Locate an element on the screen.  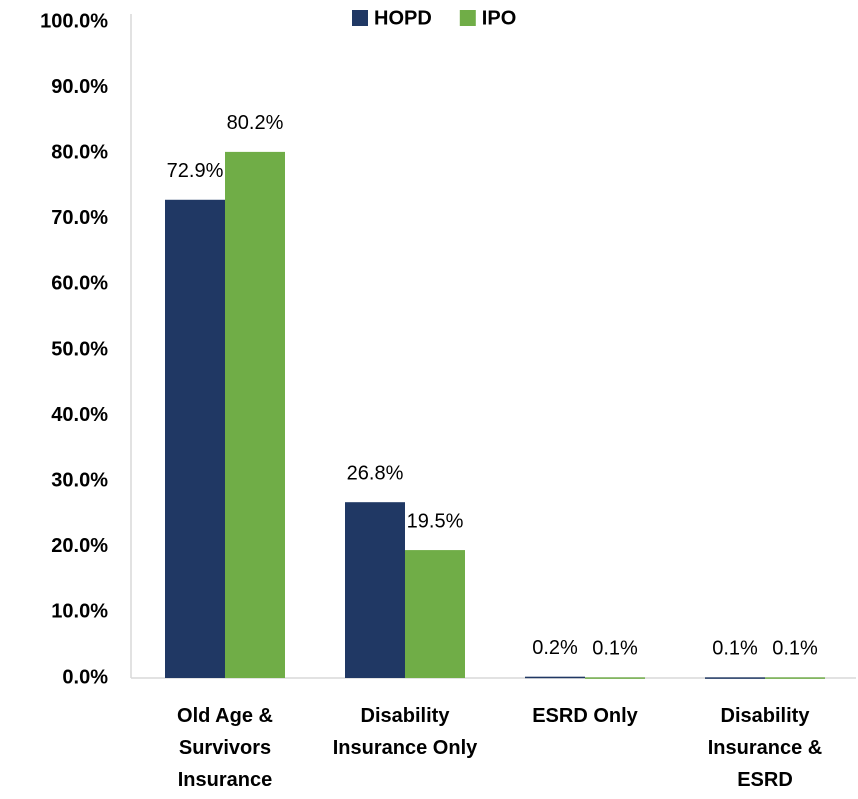
x-tick-label: Disability Insurance Only is located at coordinates (405, 732).